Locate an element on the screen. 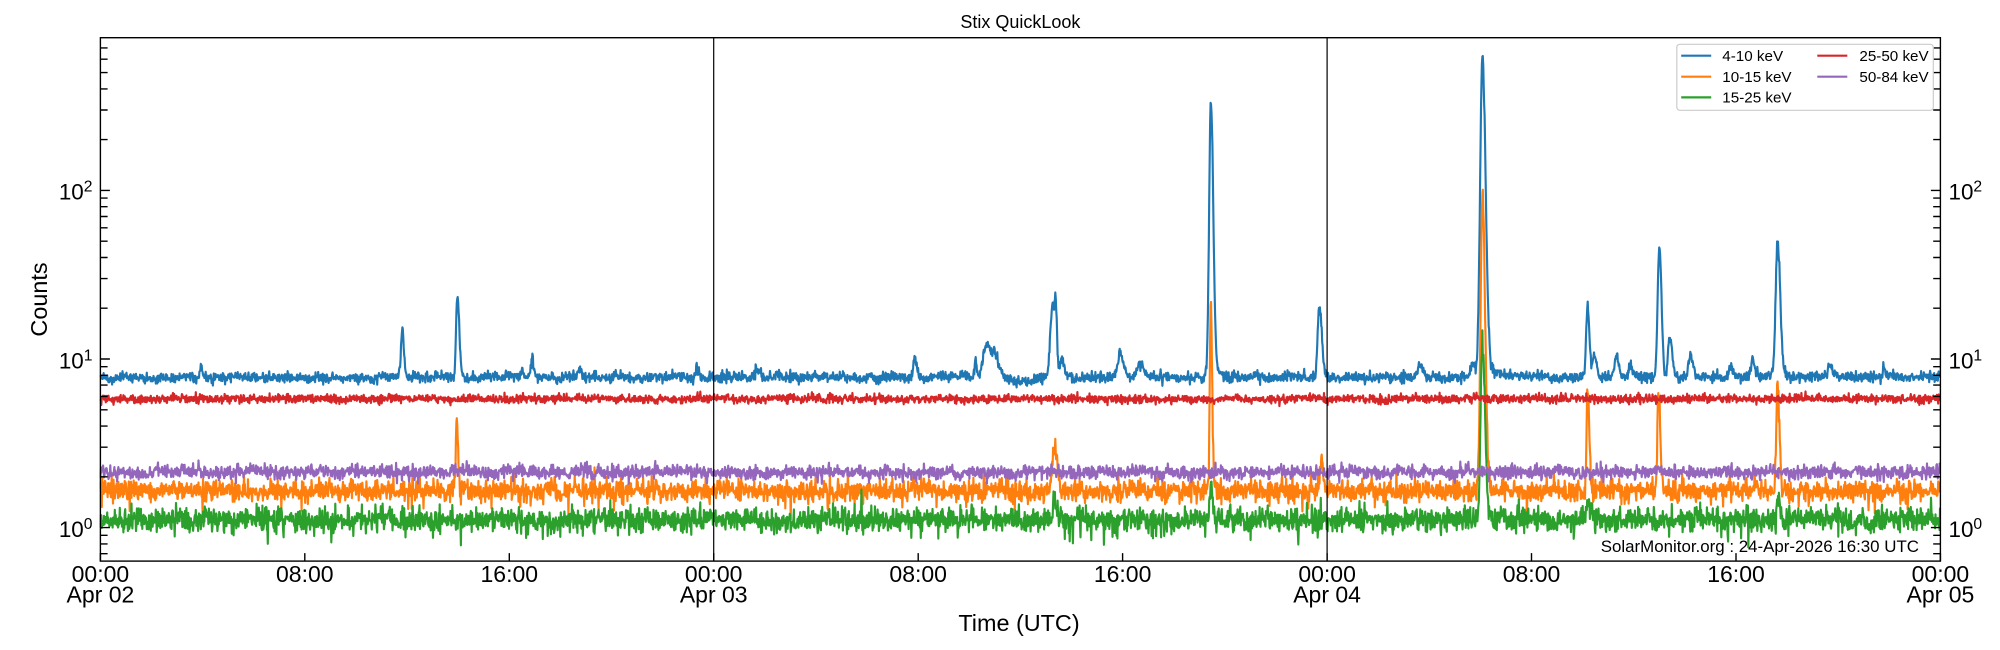  svg-text: 25-50 keV is located at coordinates (1894, 56).